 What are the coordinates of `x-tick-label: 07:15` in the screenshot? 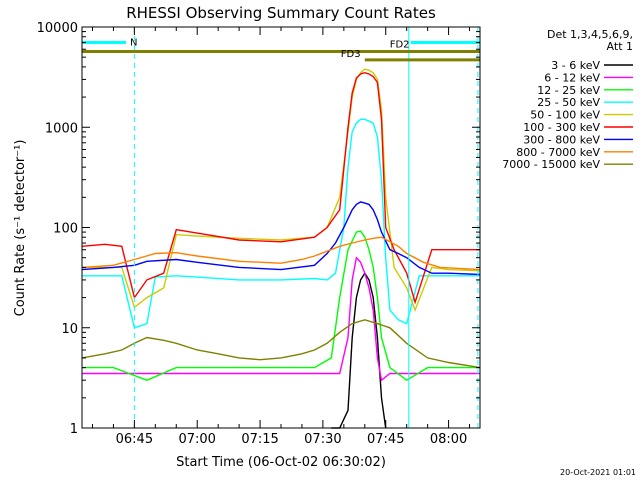 It's located at (259, 439).